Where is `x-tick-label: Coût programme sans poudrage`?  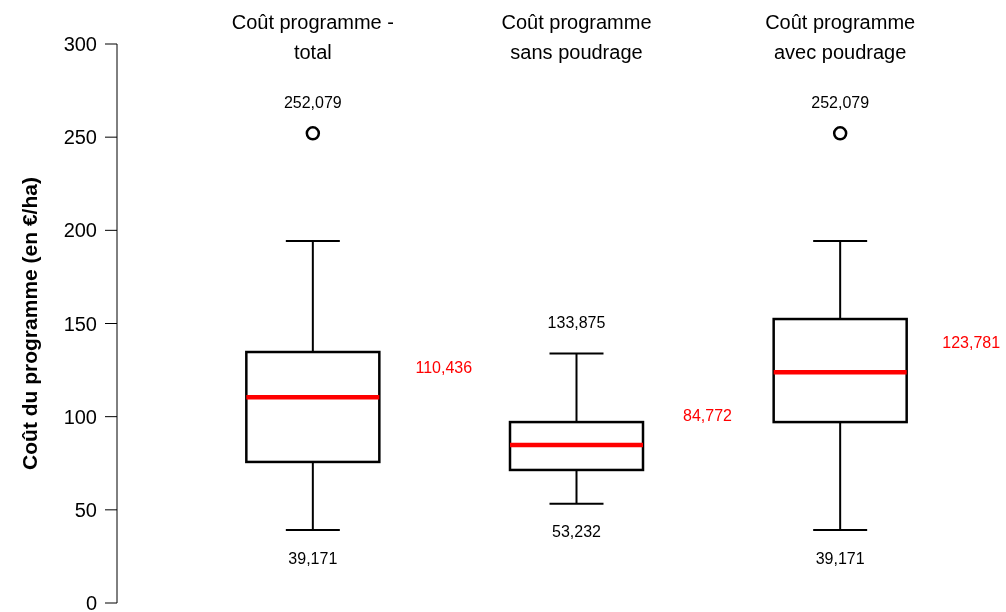 x-tick-label: Coût programme sans poudrage is located at coordinates (576, 37).